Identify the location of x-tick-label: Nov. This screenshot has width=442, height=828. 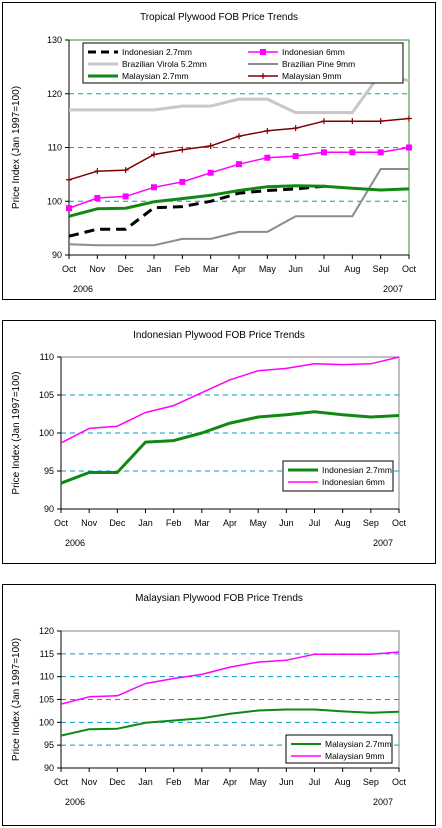
(89, 523).